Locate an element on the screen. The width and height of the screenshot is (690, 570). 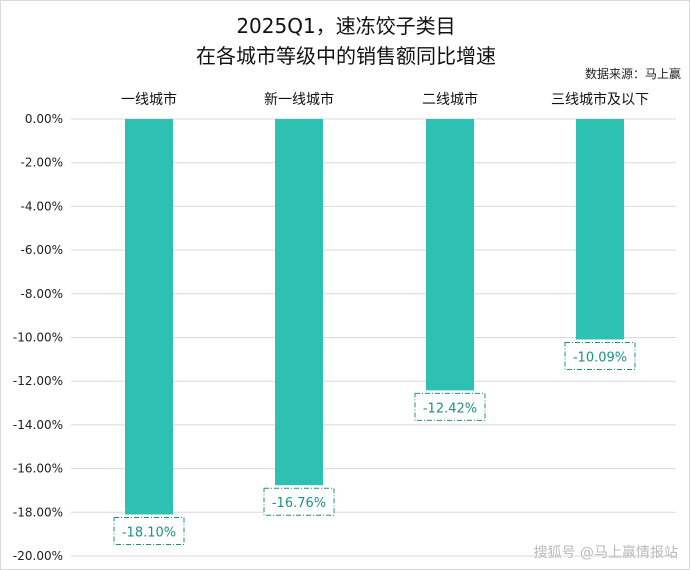
chart-title-line2: 在各城市等级中的销售额同比增速 is located at coordinates (346, 56).